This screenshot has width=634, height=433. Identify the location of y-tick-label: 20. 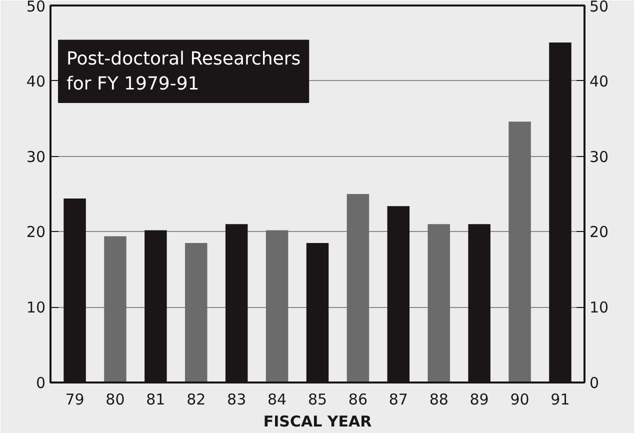
(36, 232).